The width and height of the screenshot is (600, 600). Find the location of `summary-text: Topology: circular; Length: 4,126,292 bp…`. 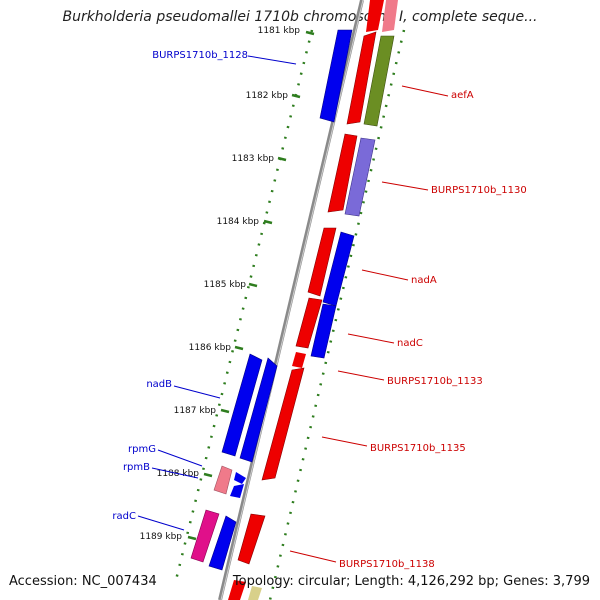

summary-text: Topology: circular; Length: 4,126,292 bp… is located at coordinates (411, 581).